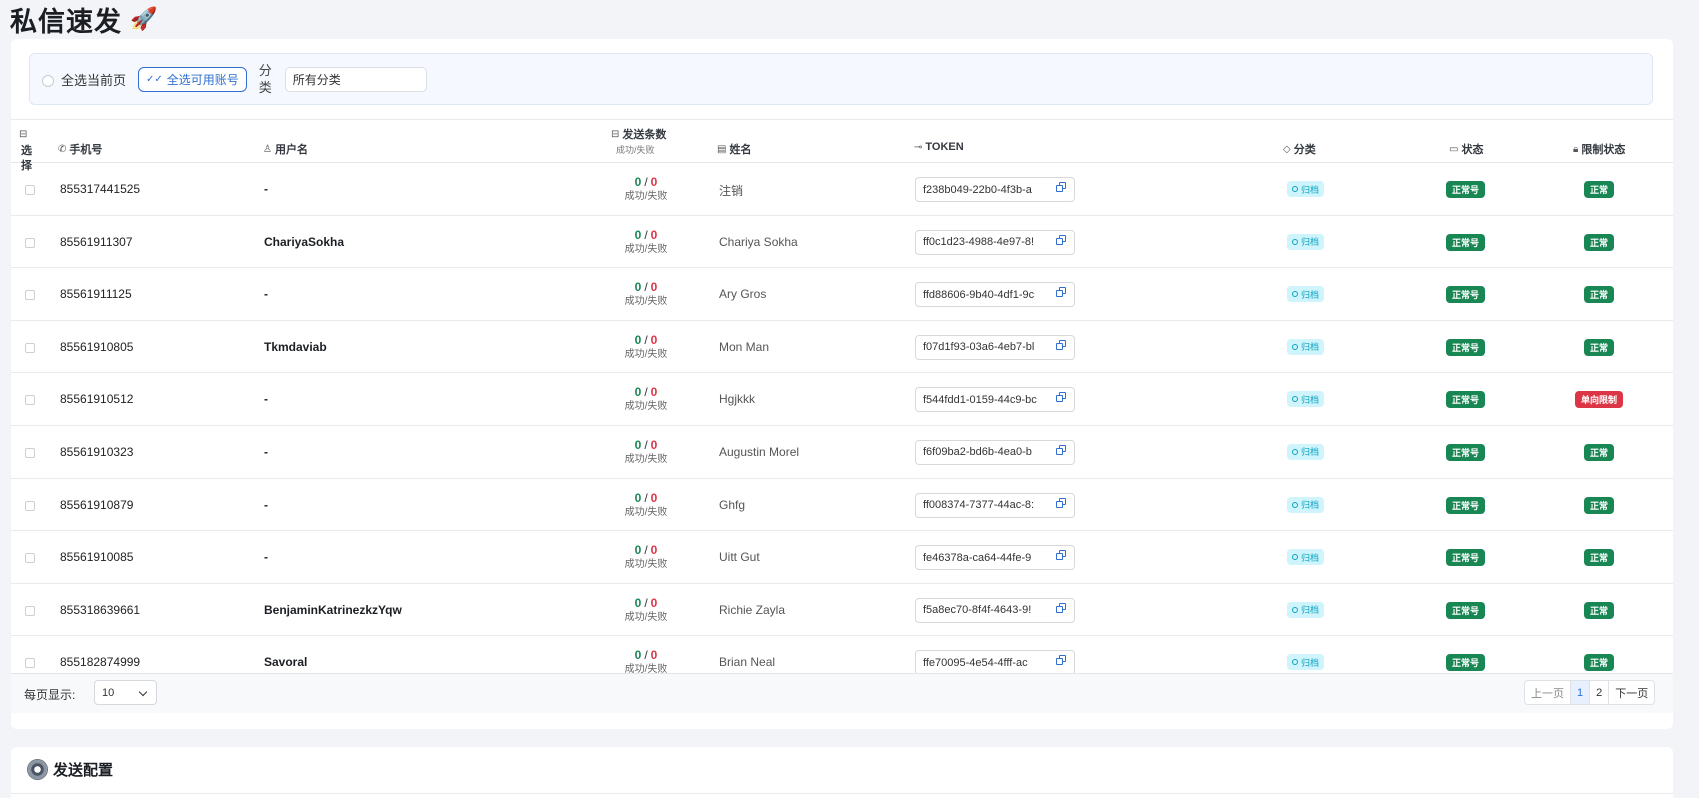  What do you see at coordinates (747, 662) in the screenshot?
I see `name-cell: Brian Neal` at bounding box center [747, 662].